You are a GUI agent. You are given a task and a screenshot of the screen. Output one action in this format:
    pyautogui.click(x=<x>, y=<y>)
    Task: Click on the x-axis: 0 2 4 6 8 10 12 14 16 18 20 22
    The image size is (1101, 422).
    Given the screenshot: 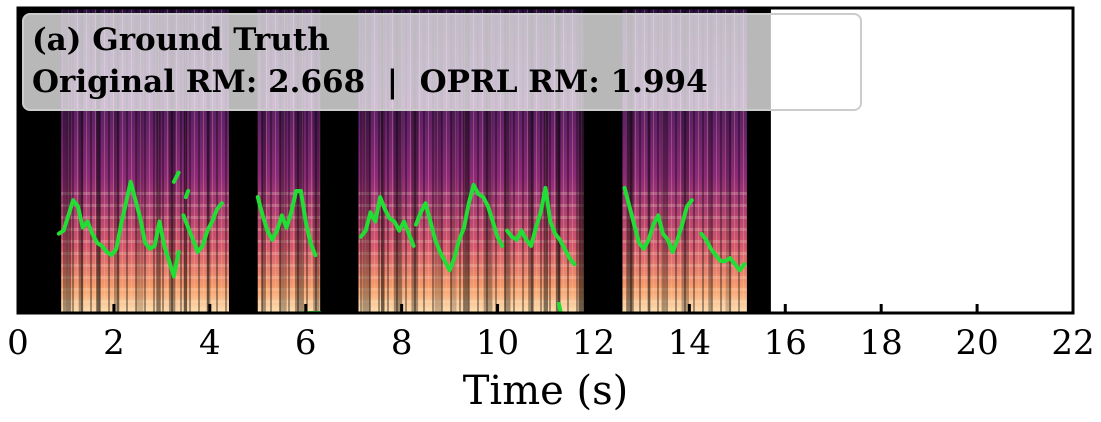 What is the action you would take?
    pyautogui.click(x=551, y=333)
    